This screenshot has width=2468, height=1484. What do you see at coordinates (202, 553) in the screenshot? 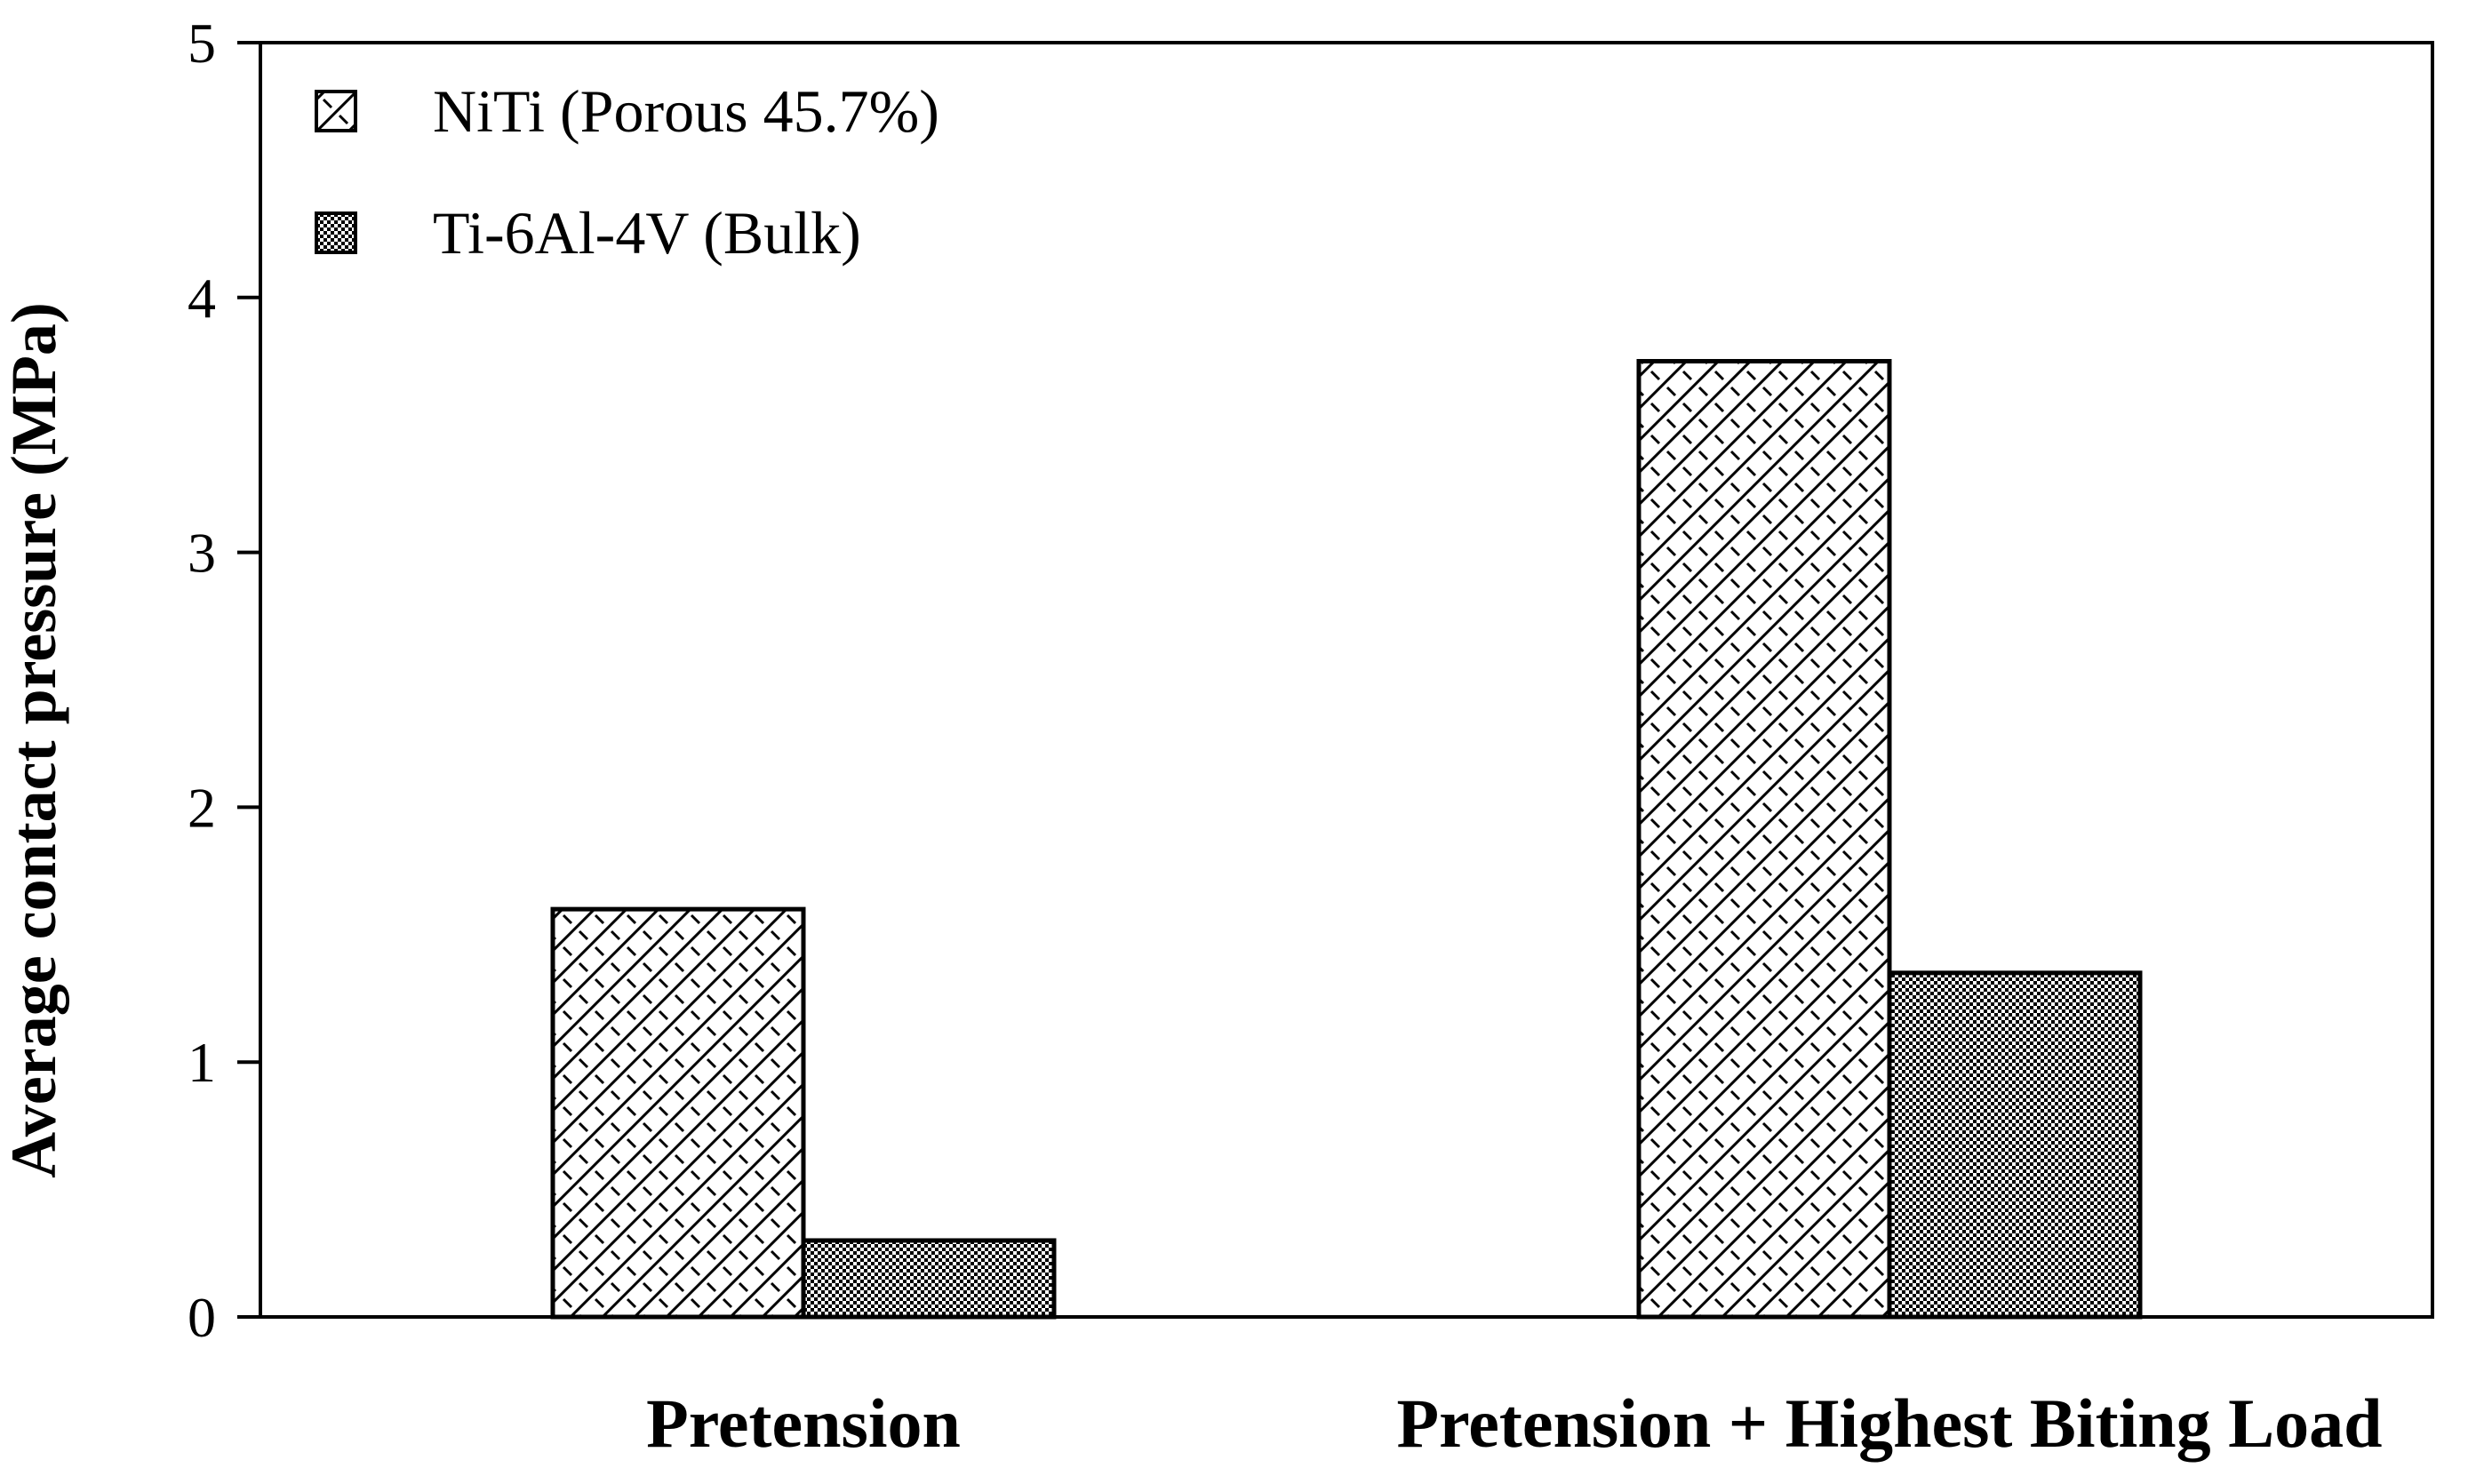
I see `y-tick-label: 3` at bounding box center [202, 553].